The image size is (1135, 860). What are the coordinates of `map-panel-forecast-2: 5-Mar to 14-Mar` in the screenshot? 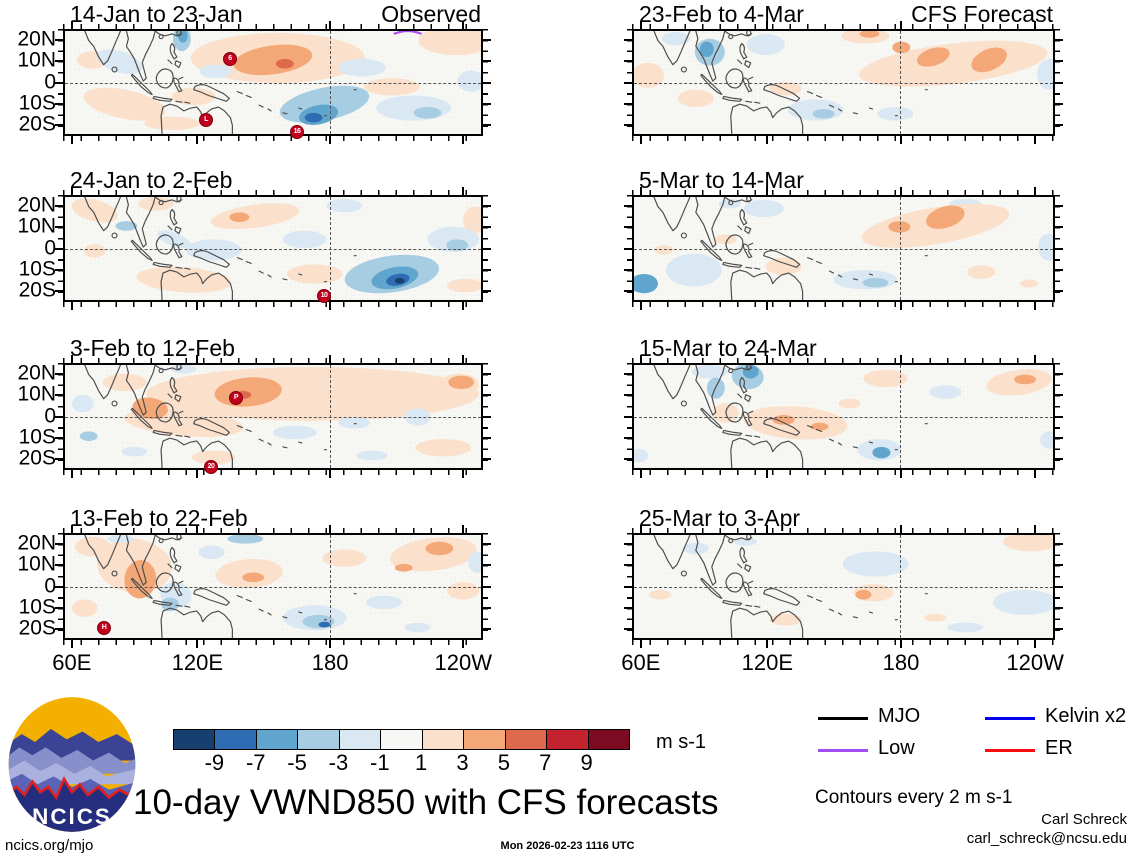 It's located at (843, 238).